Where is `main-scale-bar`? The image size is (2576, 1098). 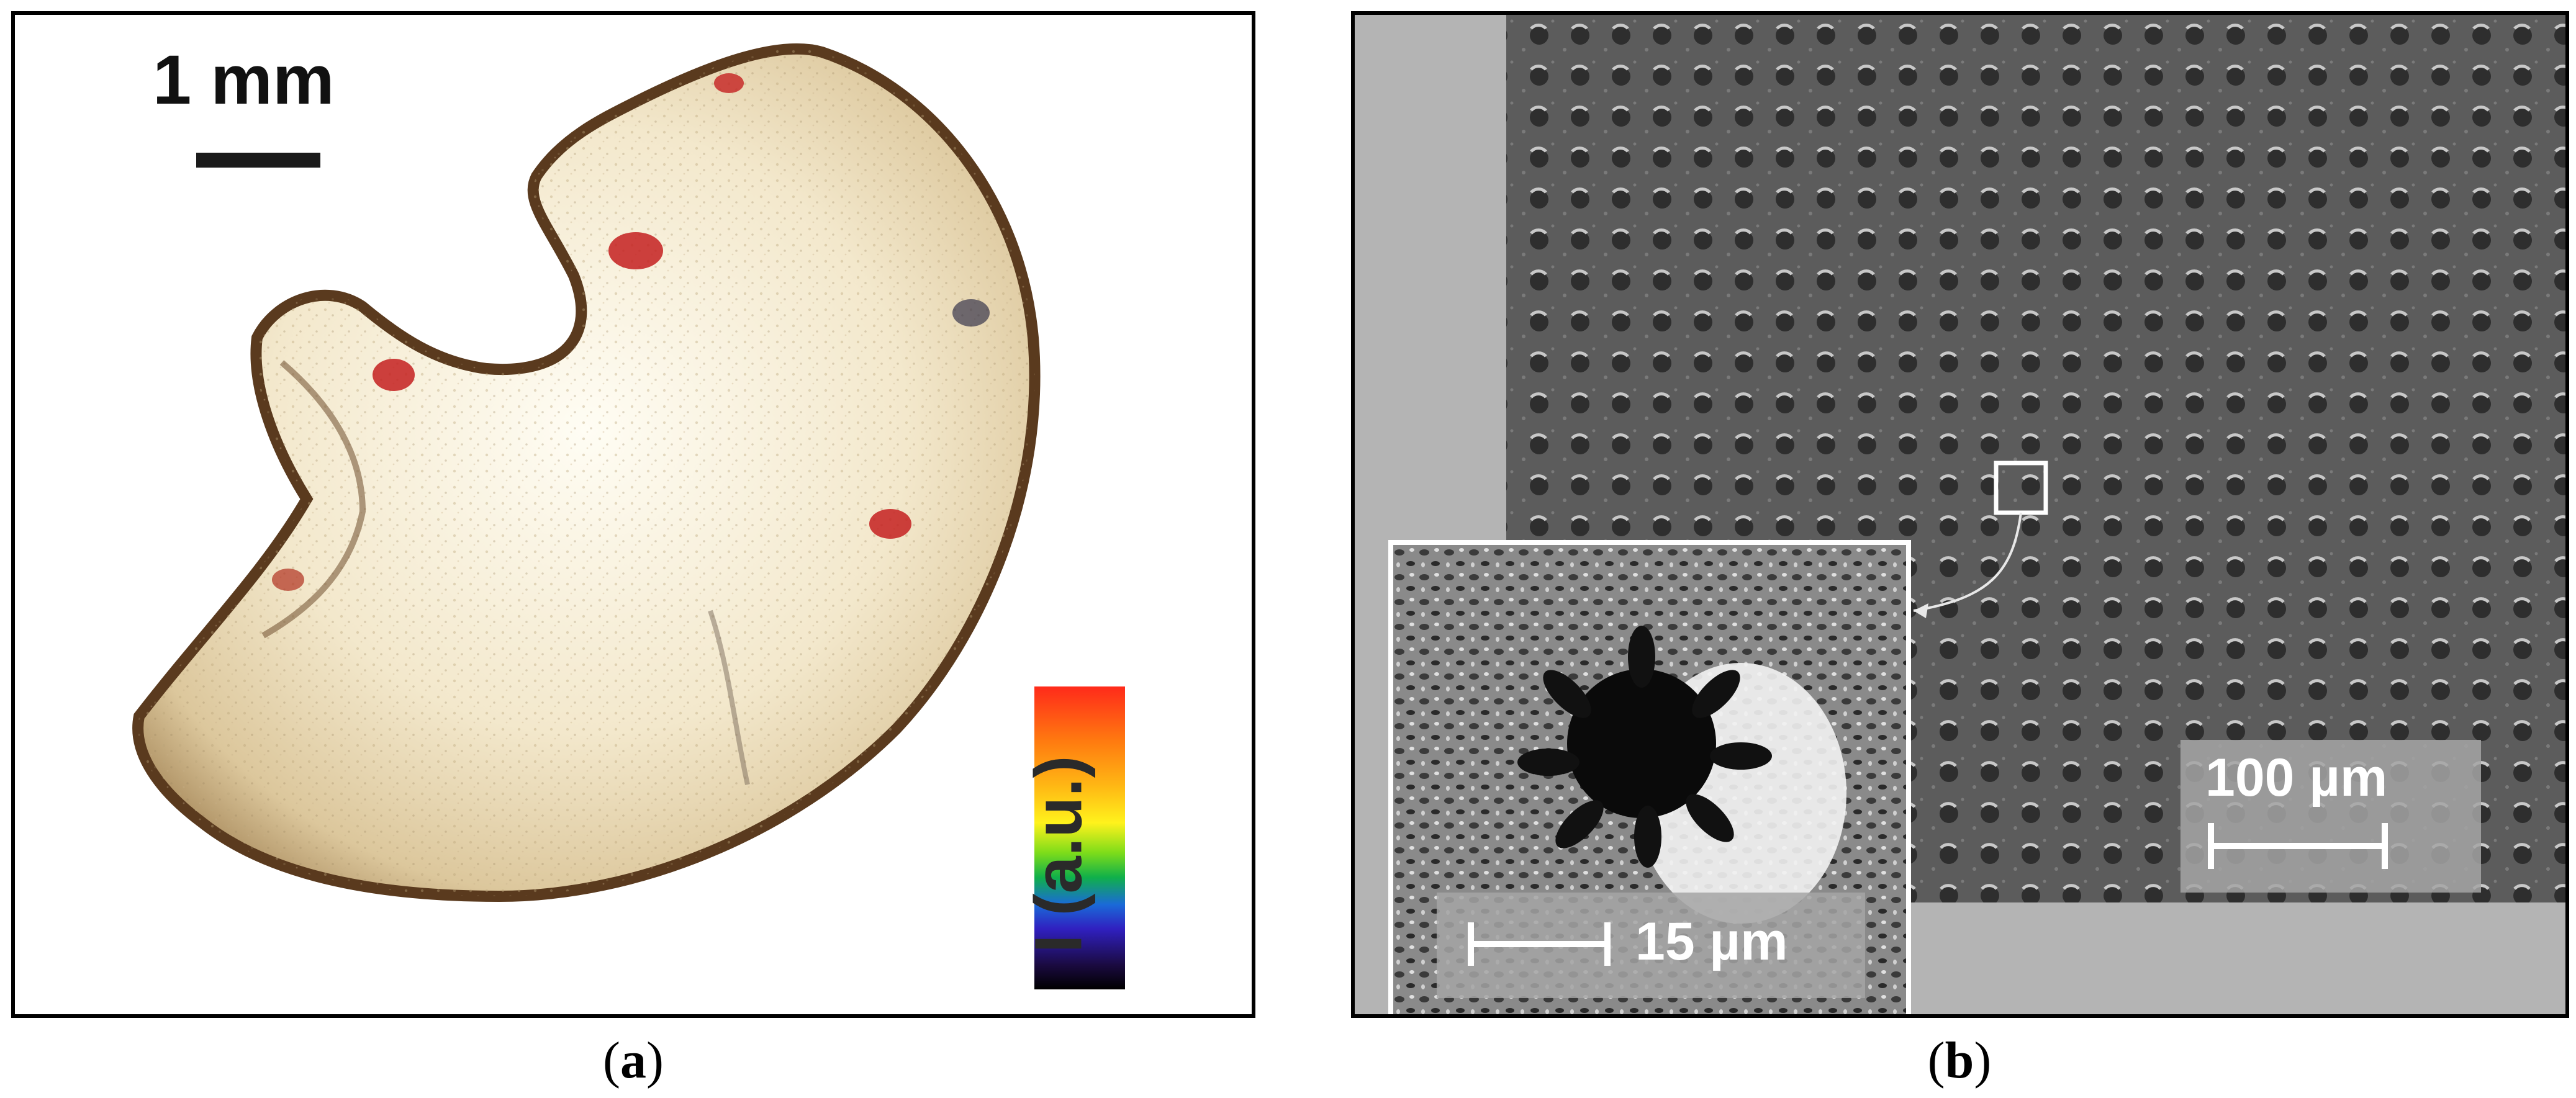
main-scale-bar is located at coordinates (2298, 846).